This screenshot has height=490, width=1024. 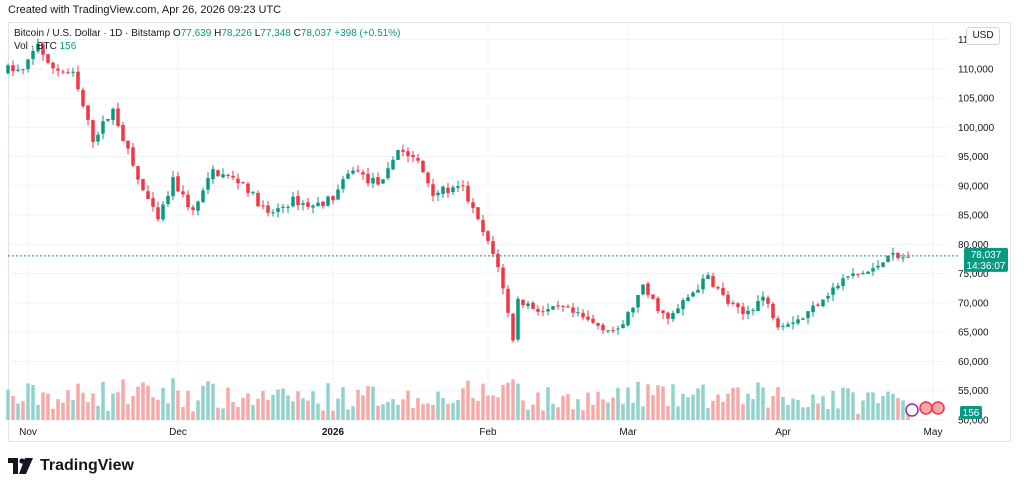 I want to click on change-value: +398 (+0.51%), so click(x=367, y=33).